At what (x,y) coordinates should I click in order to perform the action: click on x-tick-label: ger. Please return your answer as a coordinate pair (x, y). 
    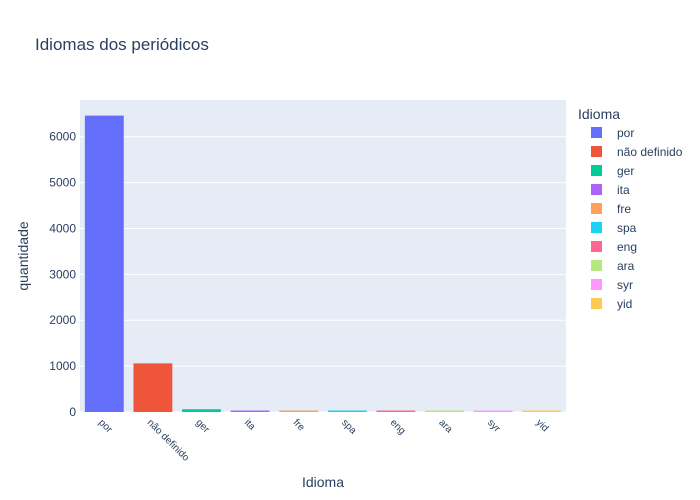
    Looking at the image, I should click on (202, 426).